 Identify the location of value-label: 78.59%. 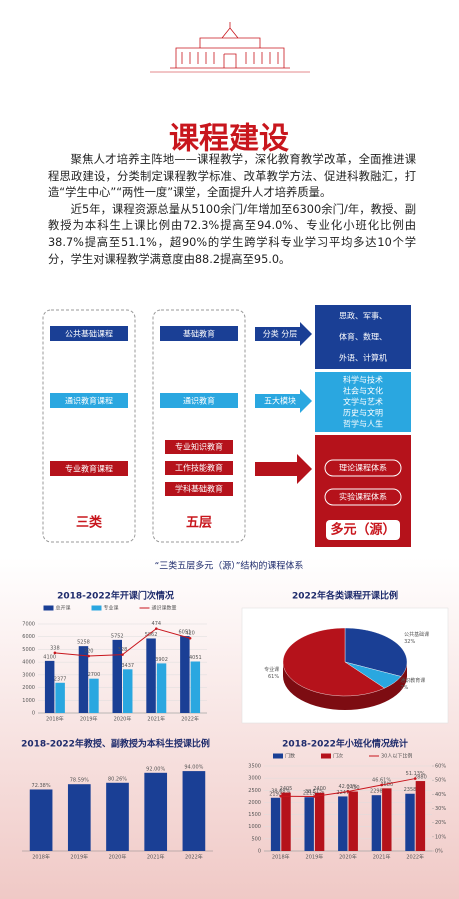
(79, 781).